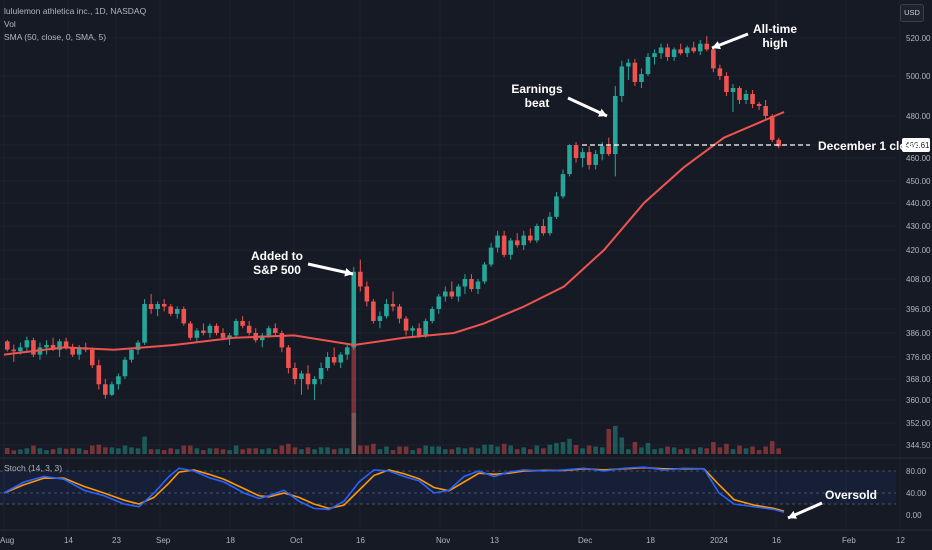 This screenshot has width=932, height=550. Describe the element at coordinates (354, 397) in the screenshot. I see `sp500-volume-spike` at that location.